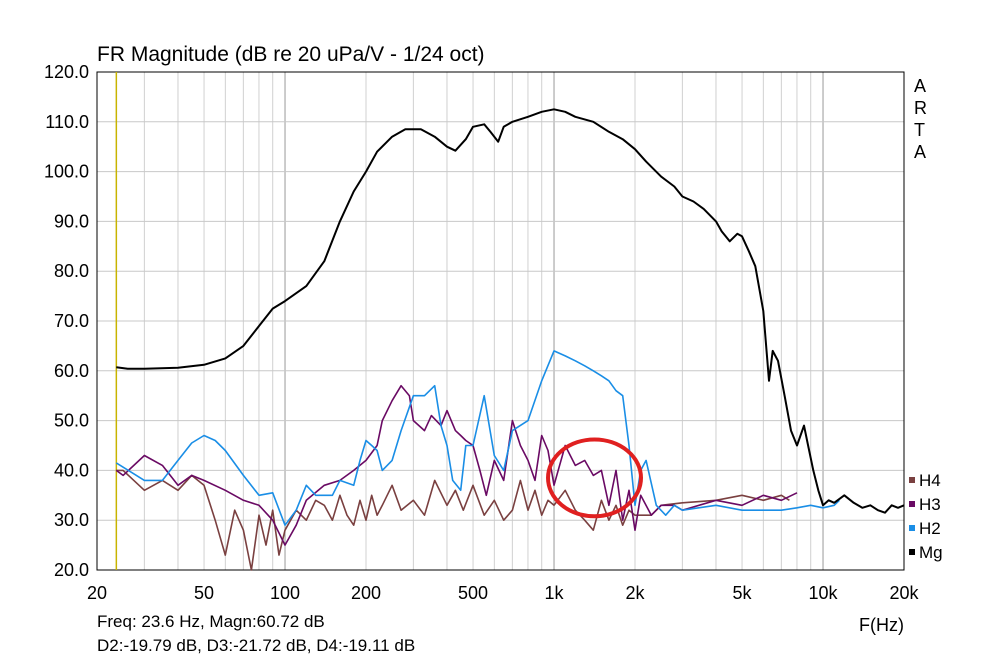 This screenshot has height=666, width=1000. I want to click on x-tick-label: 10k, so click(824, 593).